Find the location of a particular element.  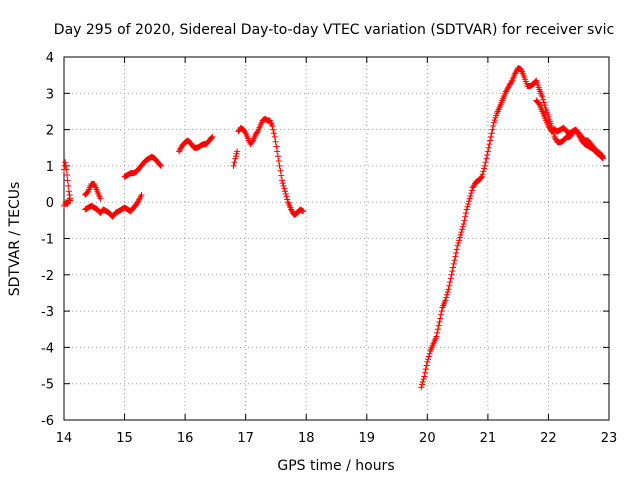

x-tick-label: 17 is located at coordinates (245, 438).